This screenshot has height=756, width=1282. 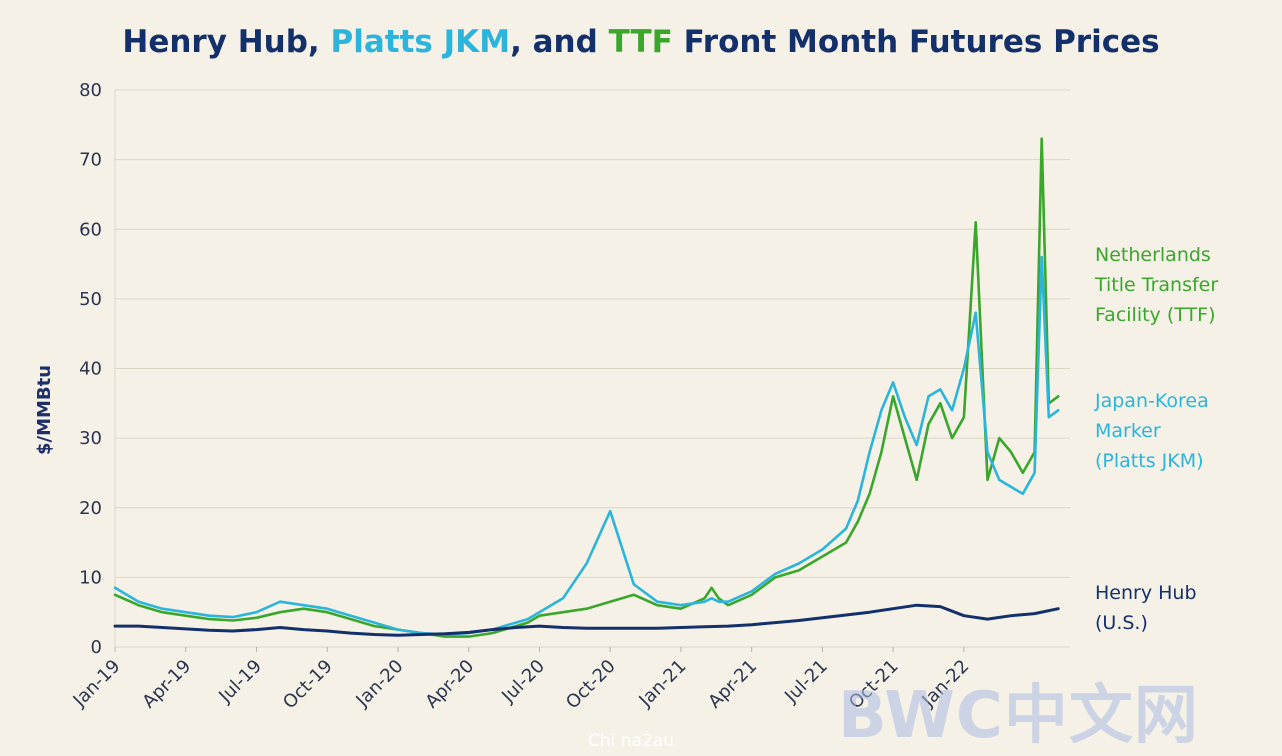 I want to click on y-tick-label: 50, so click(x=90, y=299).